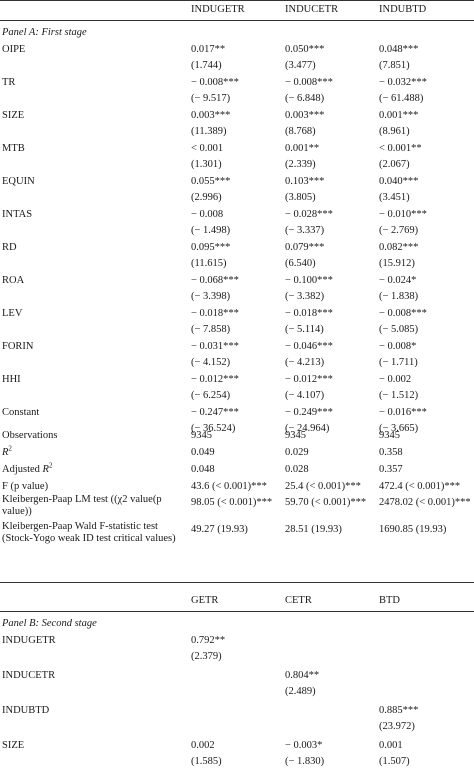  I want to click on table-row-tstat: (1.301) (2.339) (2.067), so click(237, 164).